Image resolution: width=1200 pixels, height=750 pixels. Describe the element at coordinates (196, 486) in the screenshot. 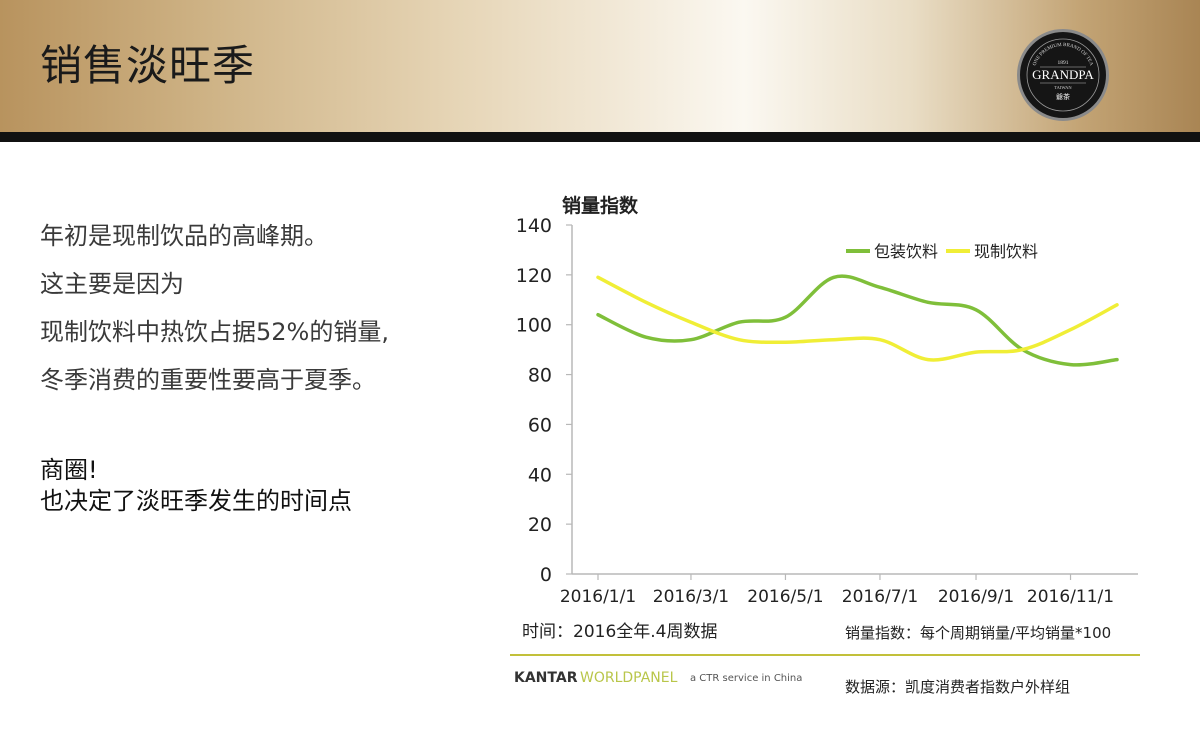

I see `note-text: 商圈! 也决定了淡旺季发生的时间点` at that location.